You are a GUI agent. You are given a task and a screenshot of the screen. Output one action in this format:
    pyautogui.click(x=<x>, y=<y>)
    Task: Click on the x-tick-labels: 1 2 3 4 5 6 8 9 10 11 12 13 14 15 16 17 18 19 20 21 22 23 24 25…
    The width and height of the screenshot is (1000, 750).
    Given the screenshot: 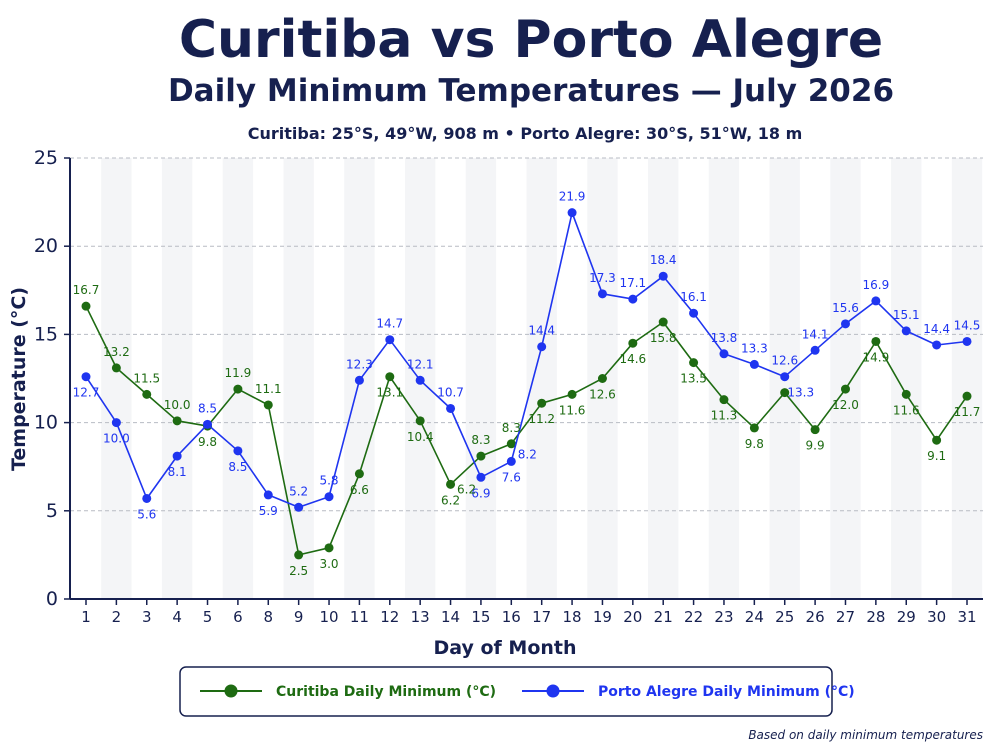 What is the action you would take?
    pyautogui.click(x=529, y=612)
    